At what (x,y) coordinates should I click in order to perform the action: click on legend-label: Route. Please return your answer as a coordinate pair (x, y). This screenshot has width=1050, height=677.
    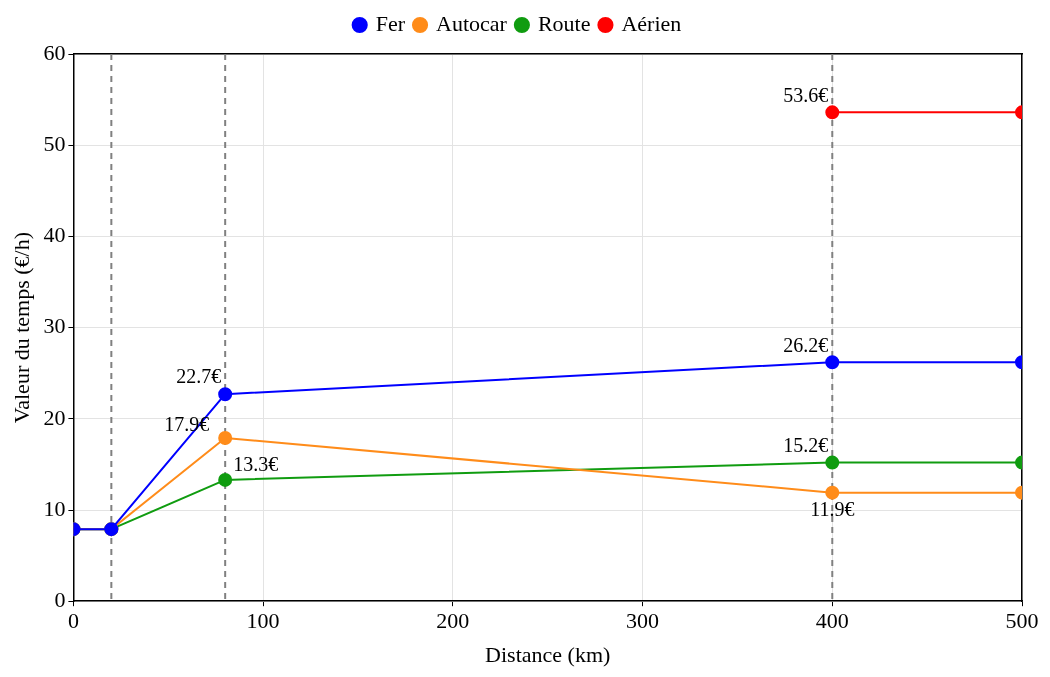
    Looking at the image, I should click on (564, 23).